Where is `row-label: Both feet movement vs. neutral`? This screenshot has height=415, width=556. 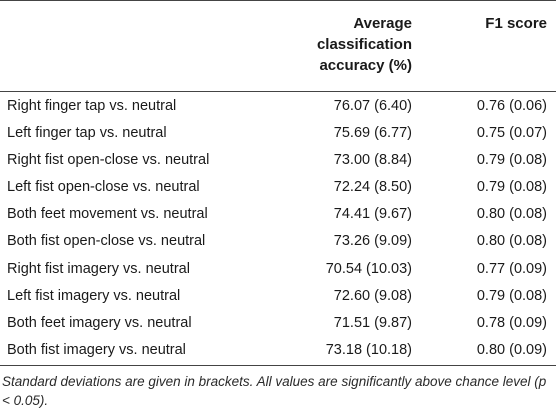 row-label: Both feet movement vs. neutral is located at coordinates (107, 214).